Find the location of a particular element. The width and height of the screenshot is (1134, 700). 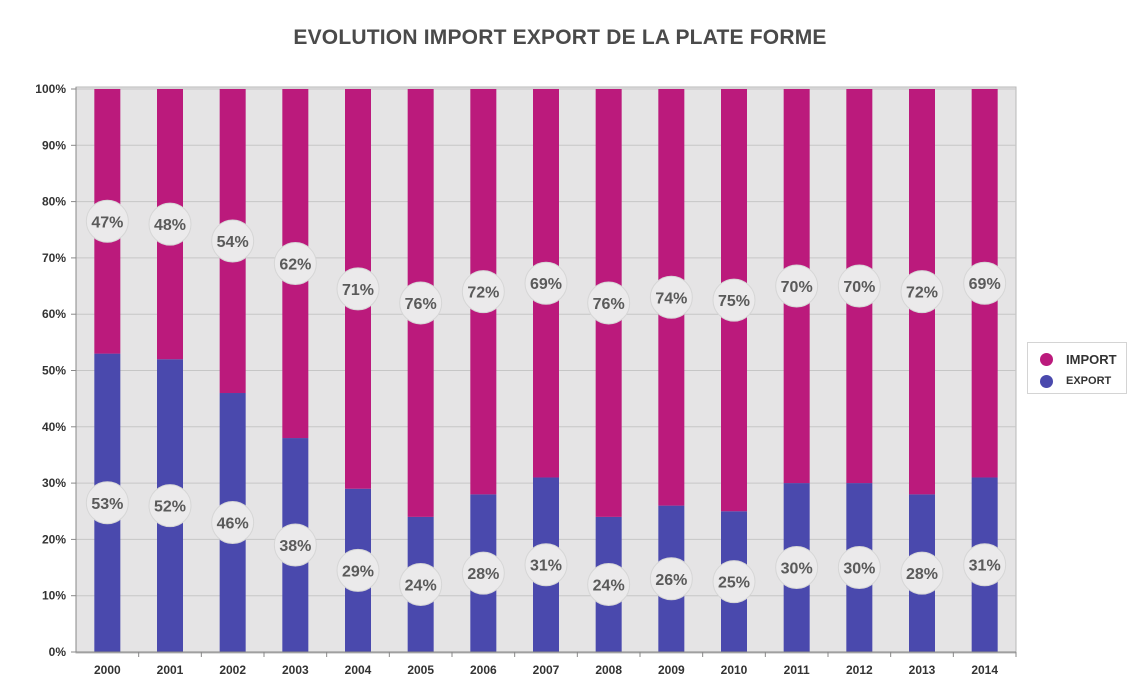

x-tick-label: 2009 is located at coordinates (671, 670).